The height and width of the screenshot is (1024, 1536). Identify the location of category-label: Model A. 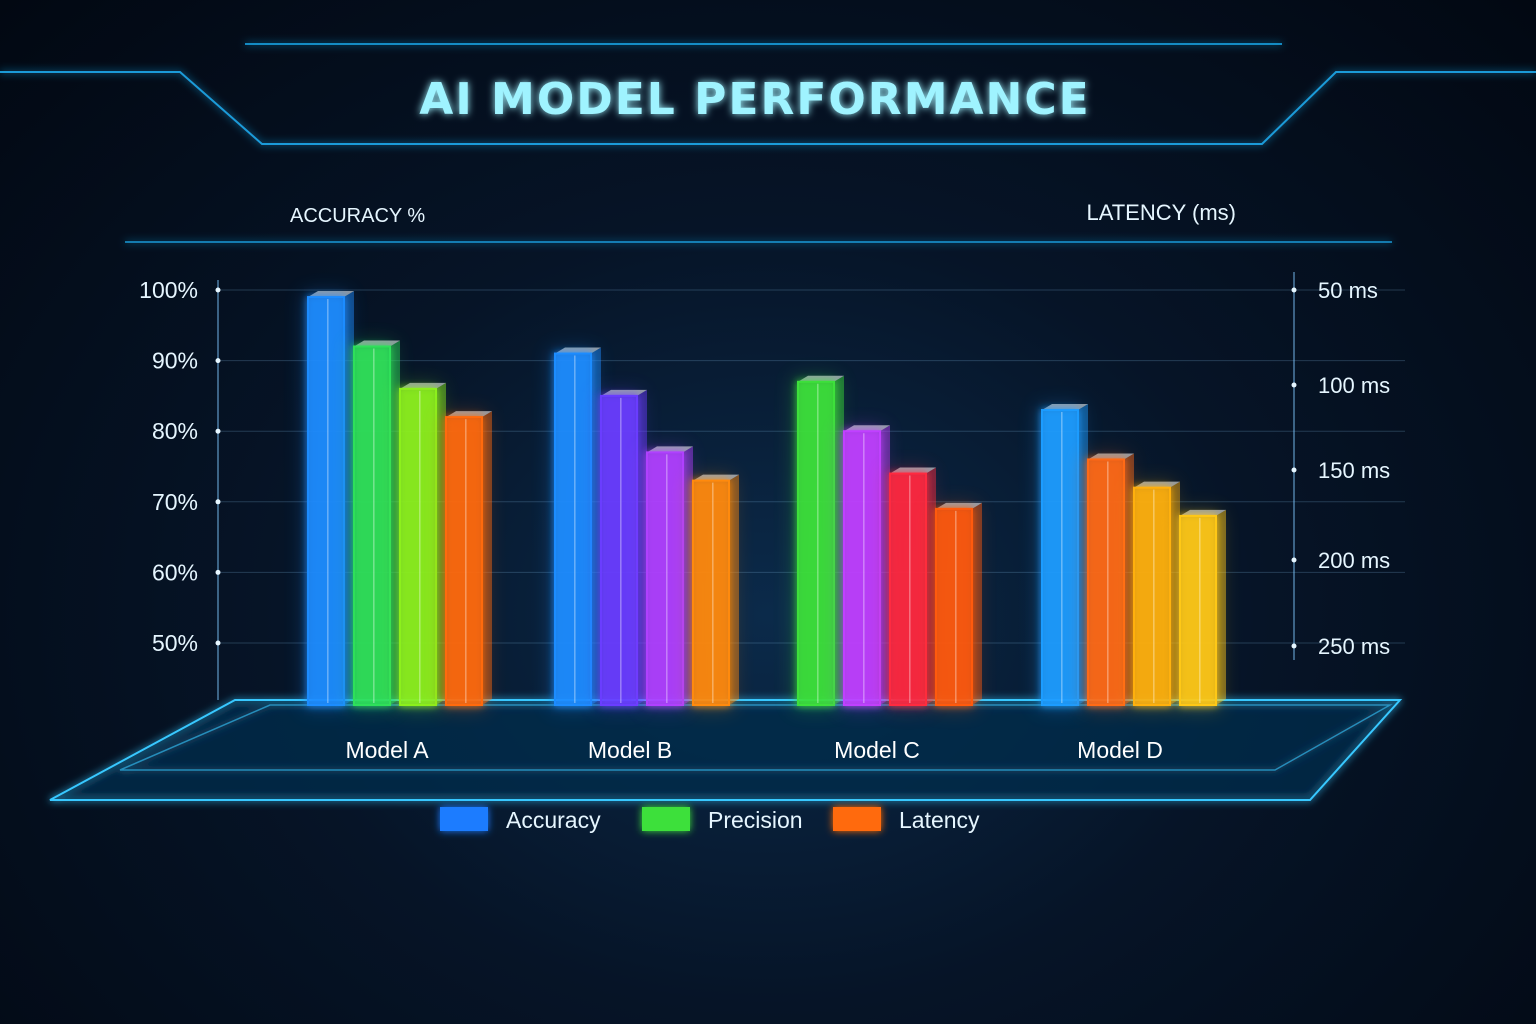
(387, 750).